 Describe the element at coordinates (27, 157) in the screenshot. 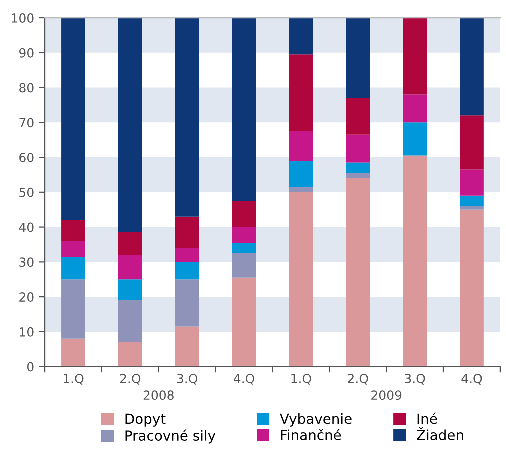

I see `y-tick-label: 60` at that location.